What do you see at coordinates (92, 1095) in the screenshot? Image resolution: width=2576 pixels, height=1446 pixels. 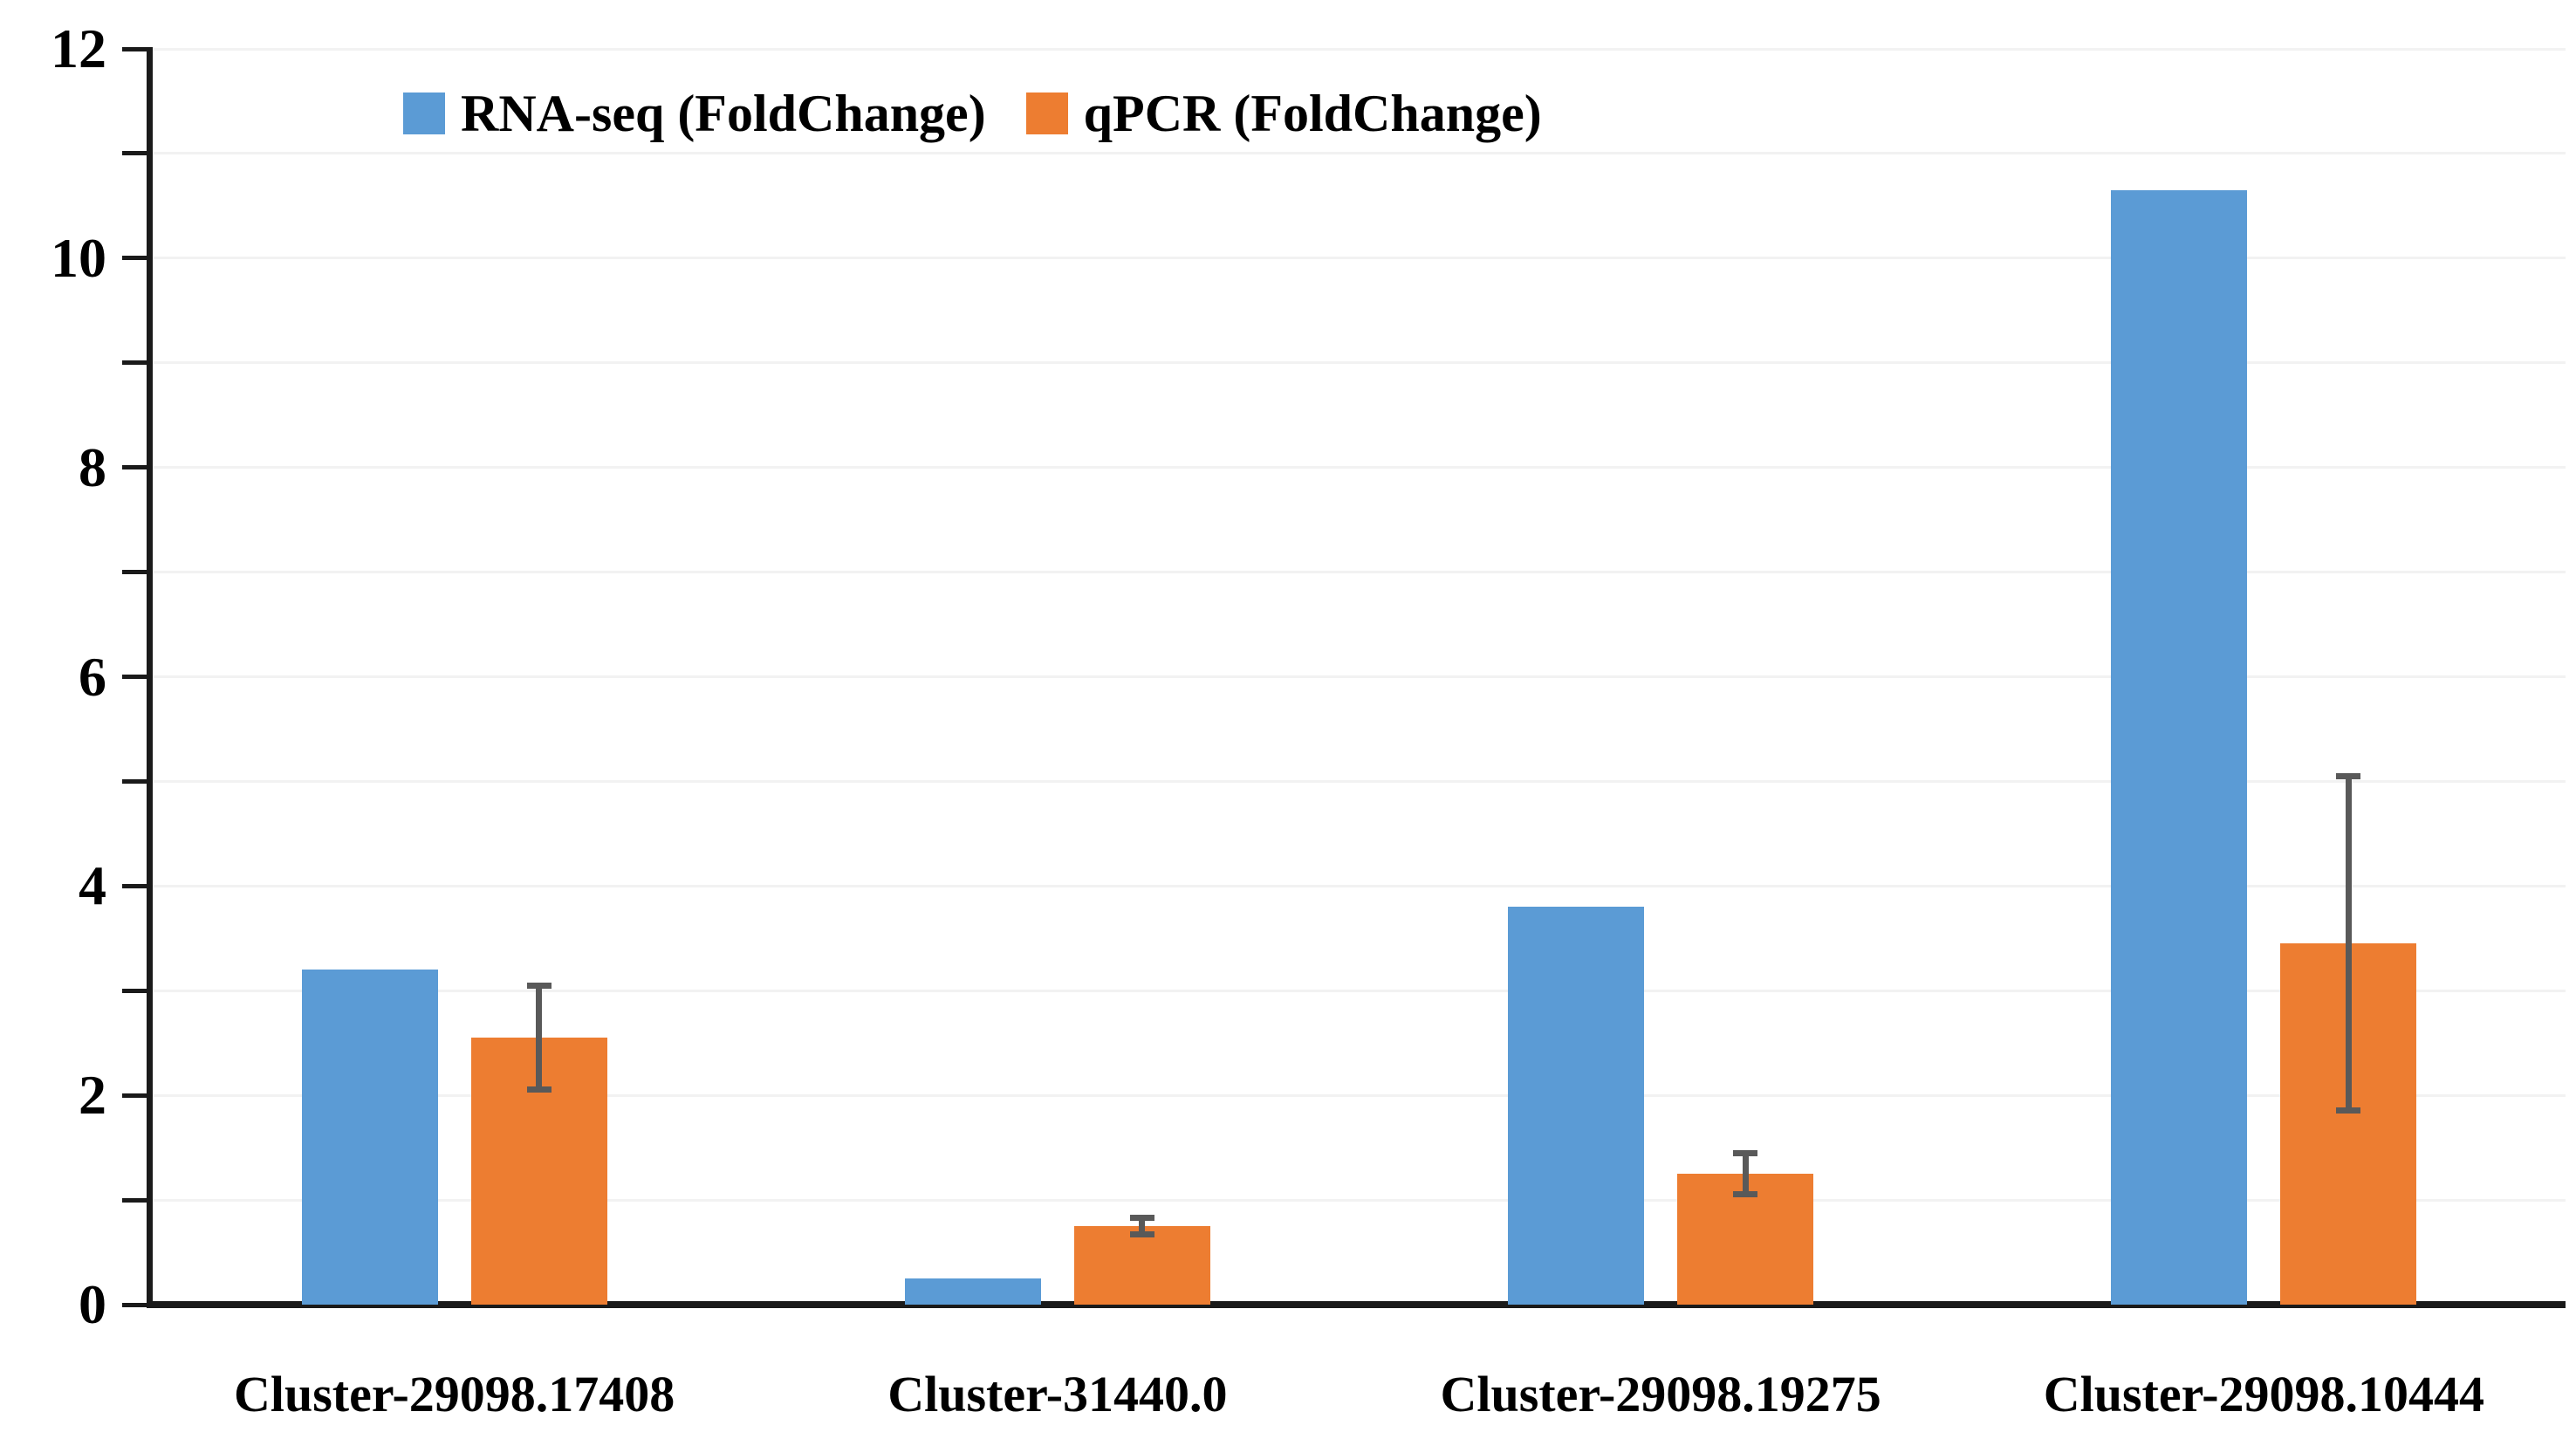 I see `y-axis-tick-label: 2` at bounding box center [92, 1095].